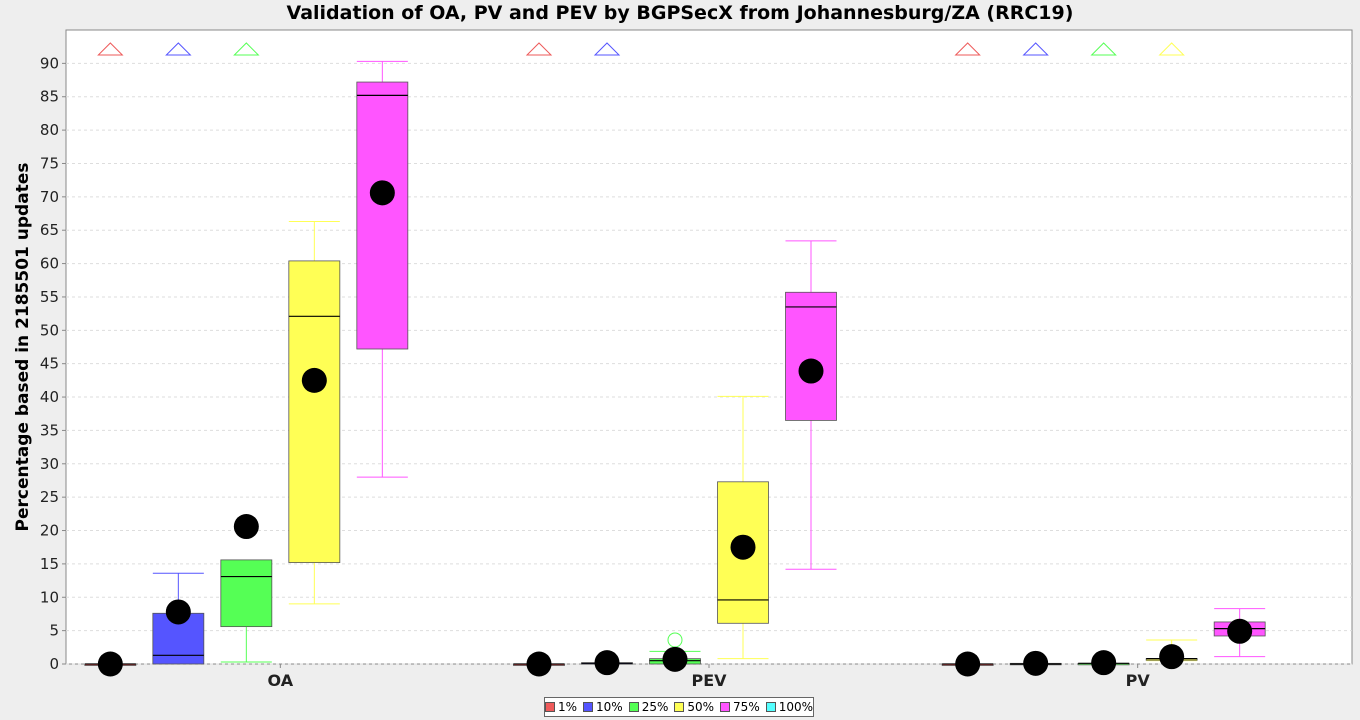 The height and width of the screenshot is (720, 1360). Describe the element at coordinates (567, 707) in the screenshot. I see `legend-label: 1%` at that location.